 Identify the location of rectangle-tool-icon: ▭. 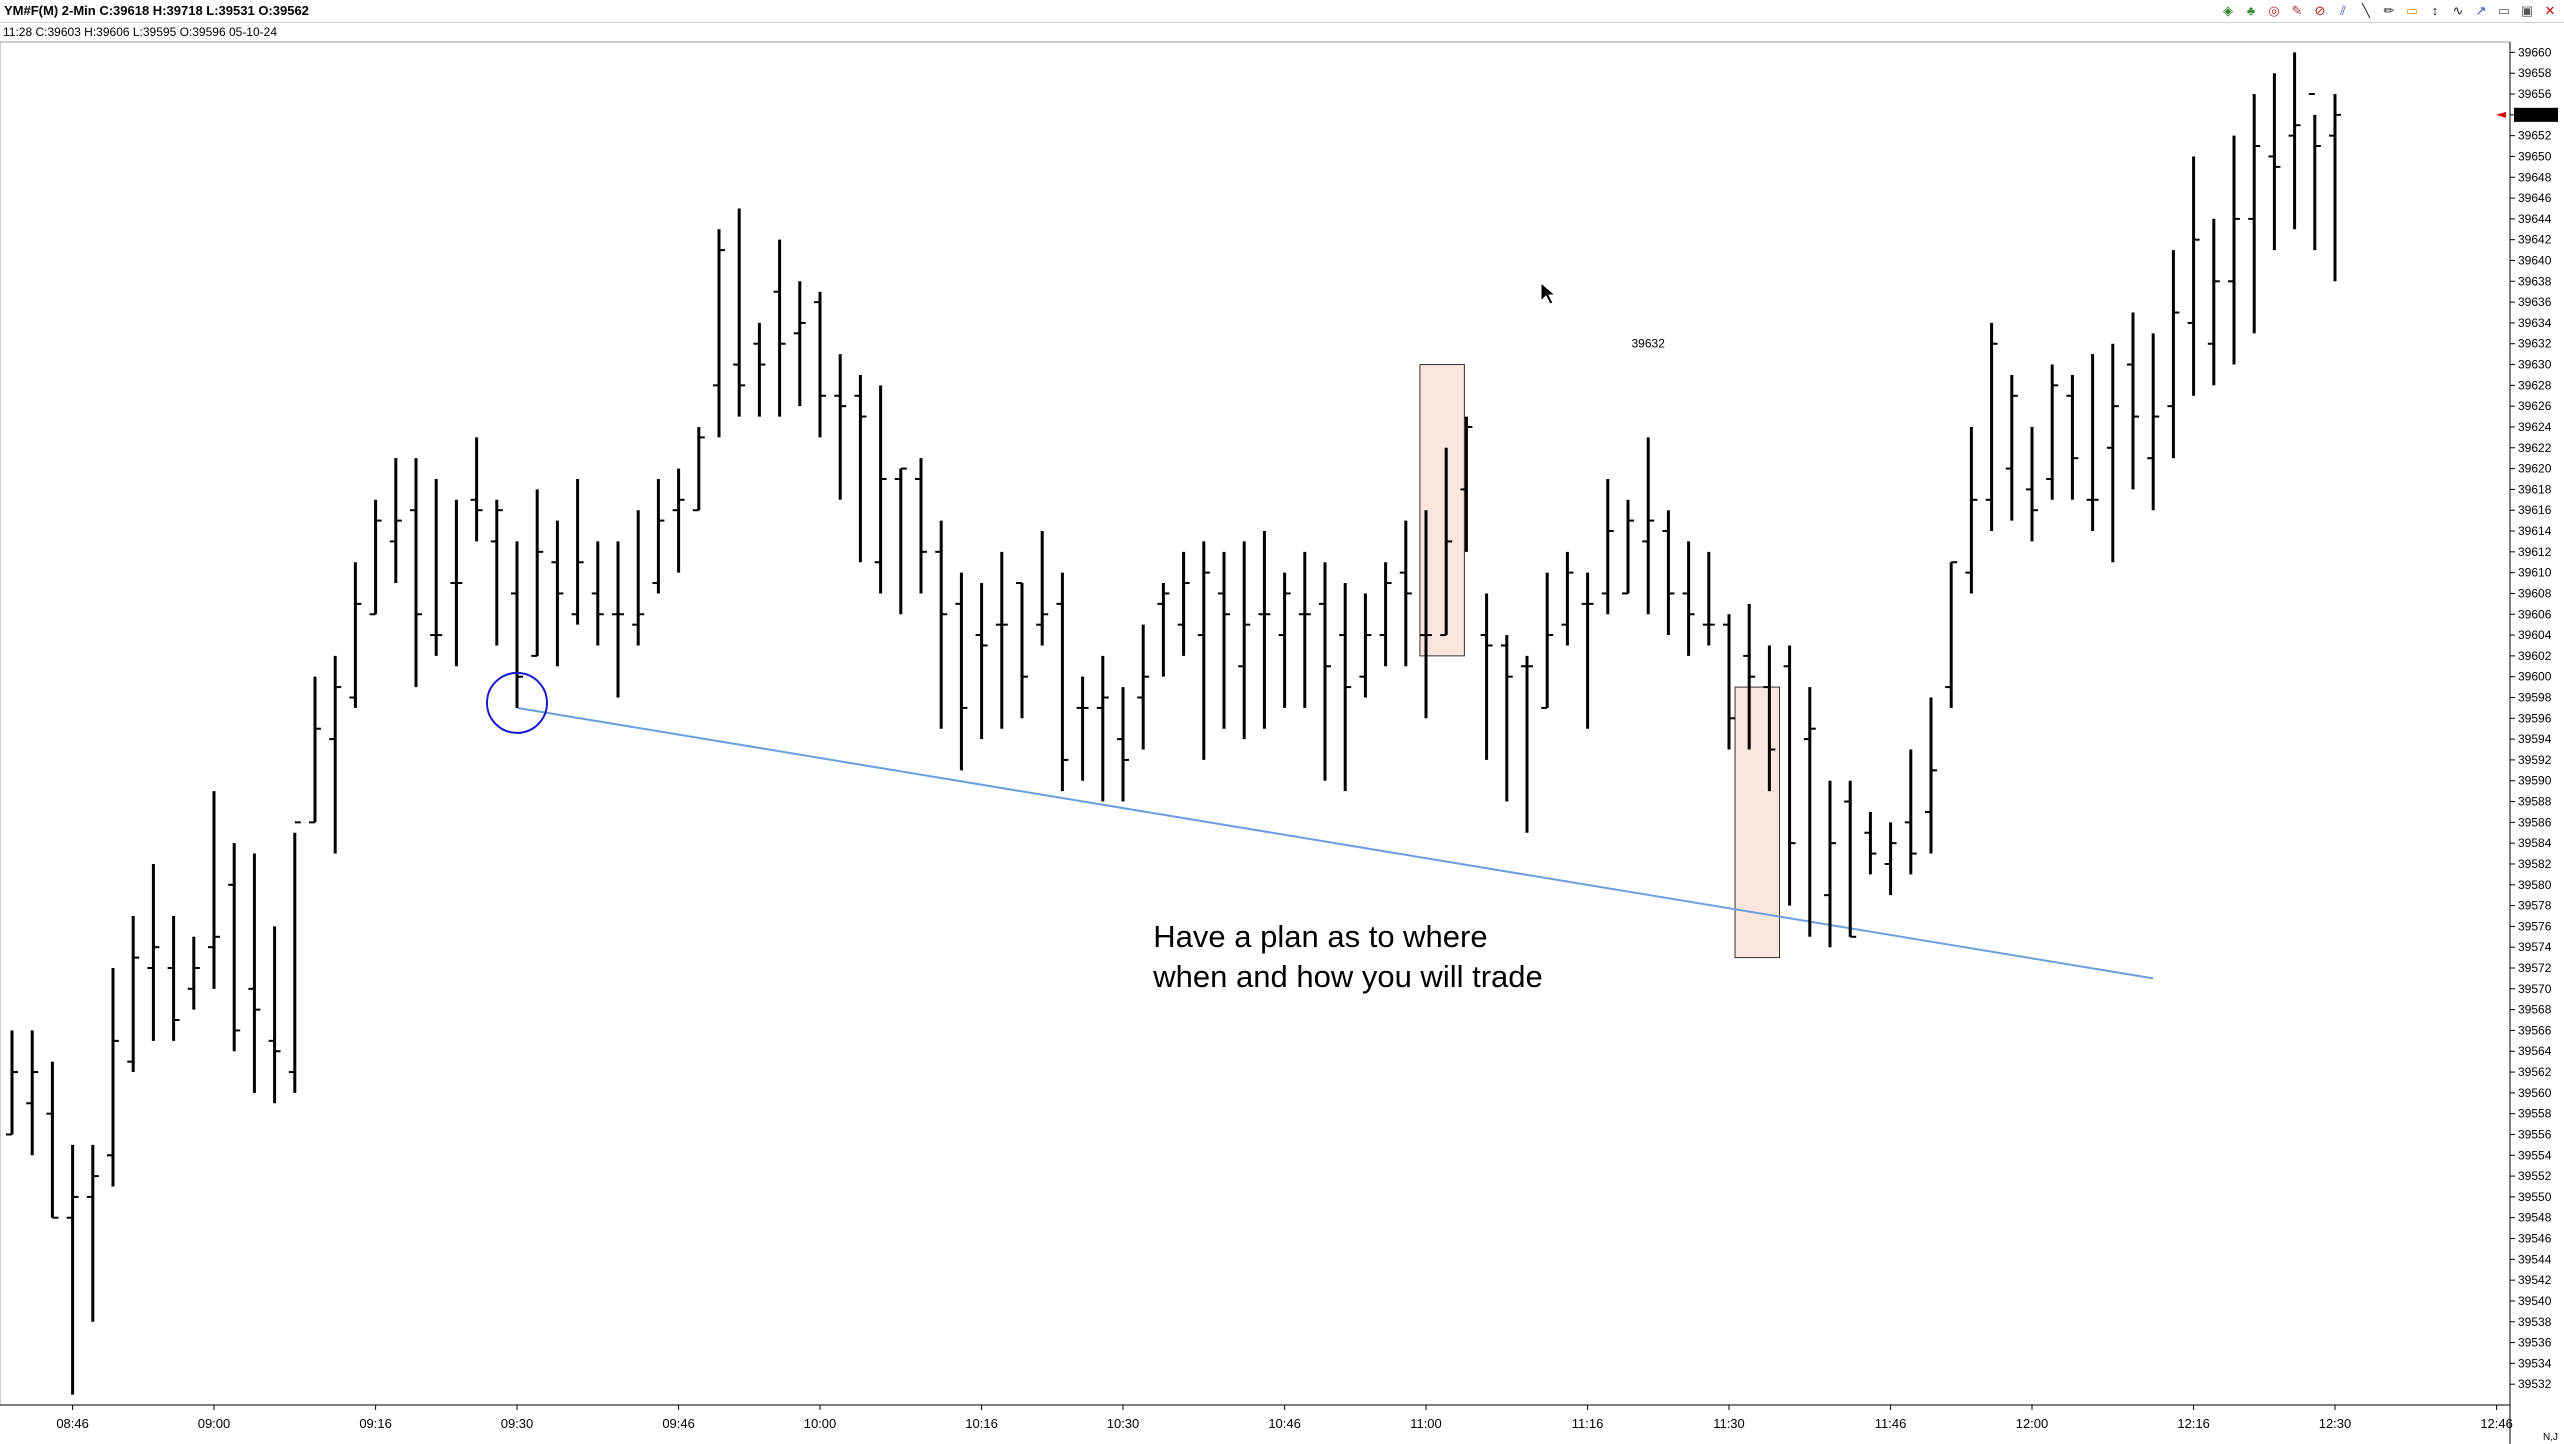
(2412, 10).